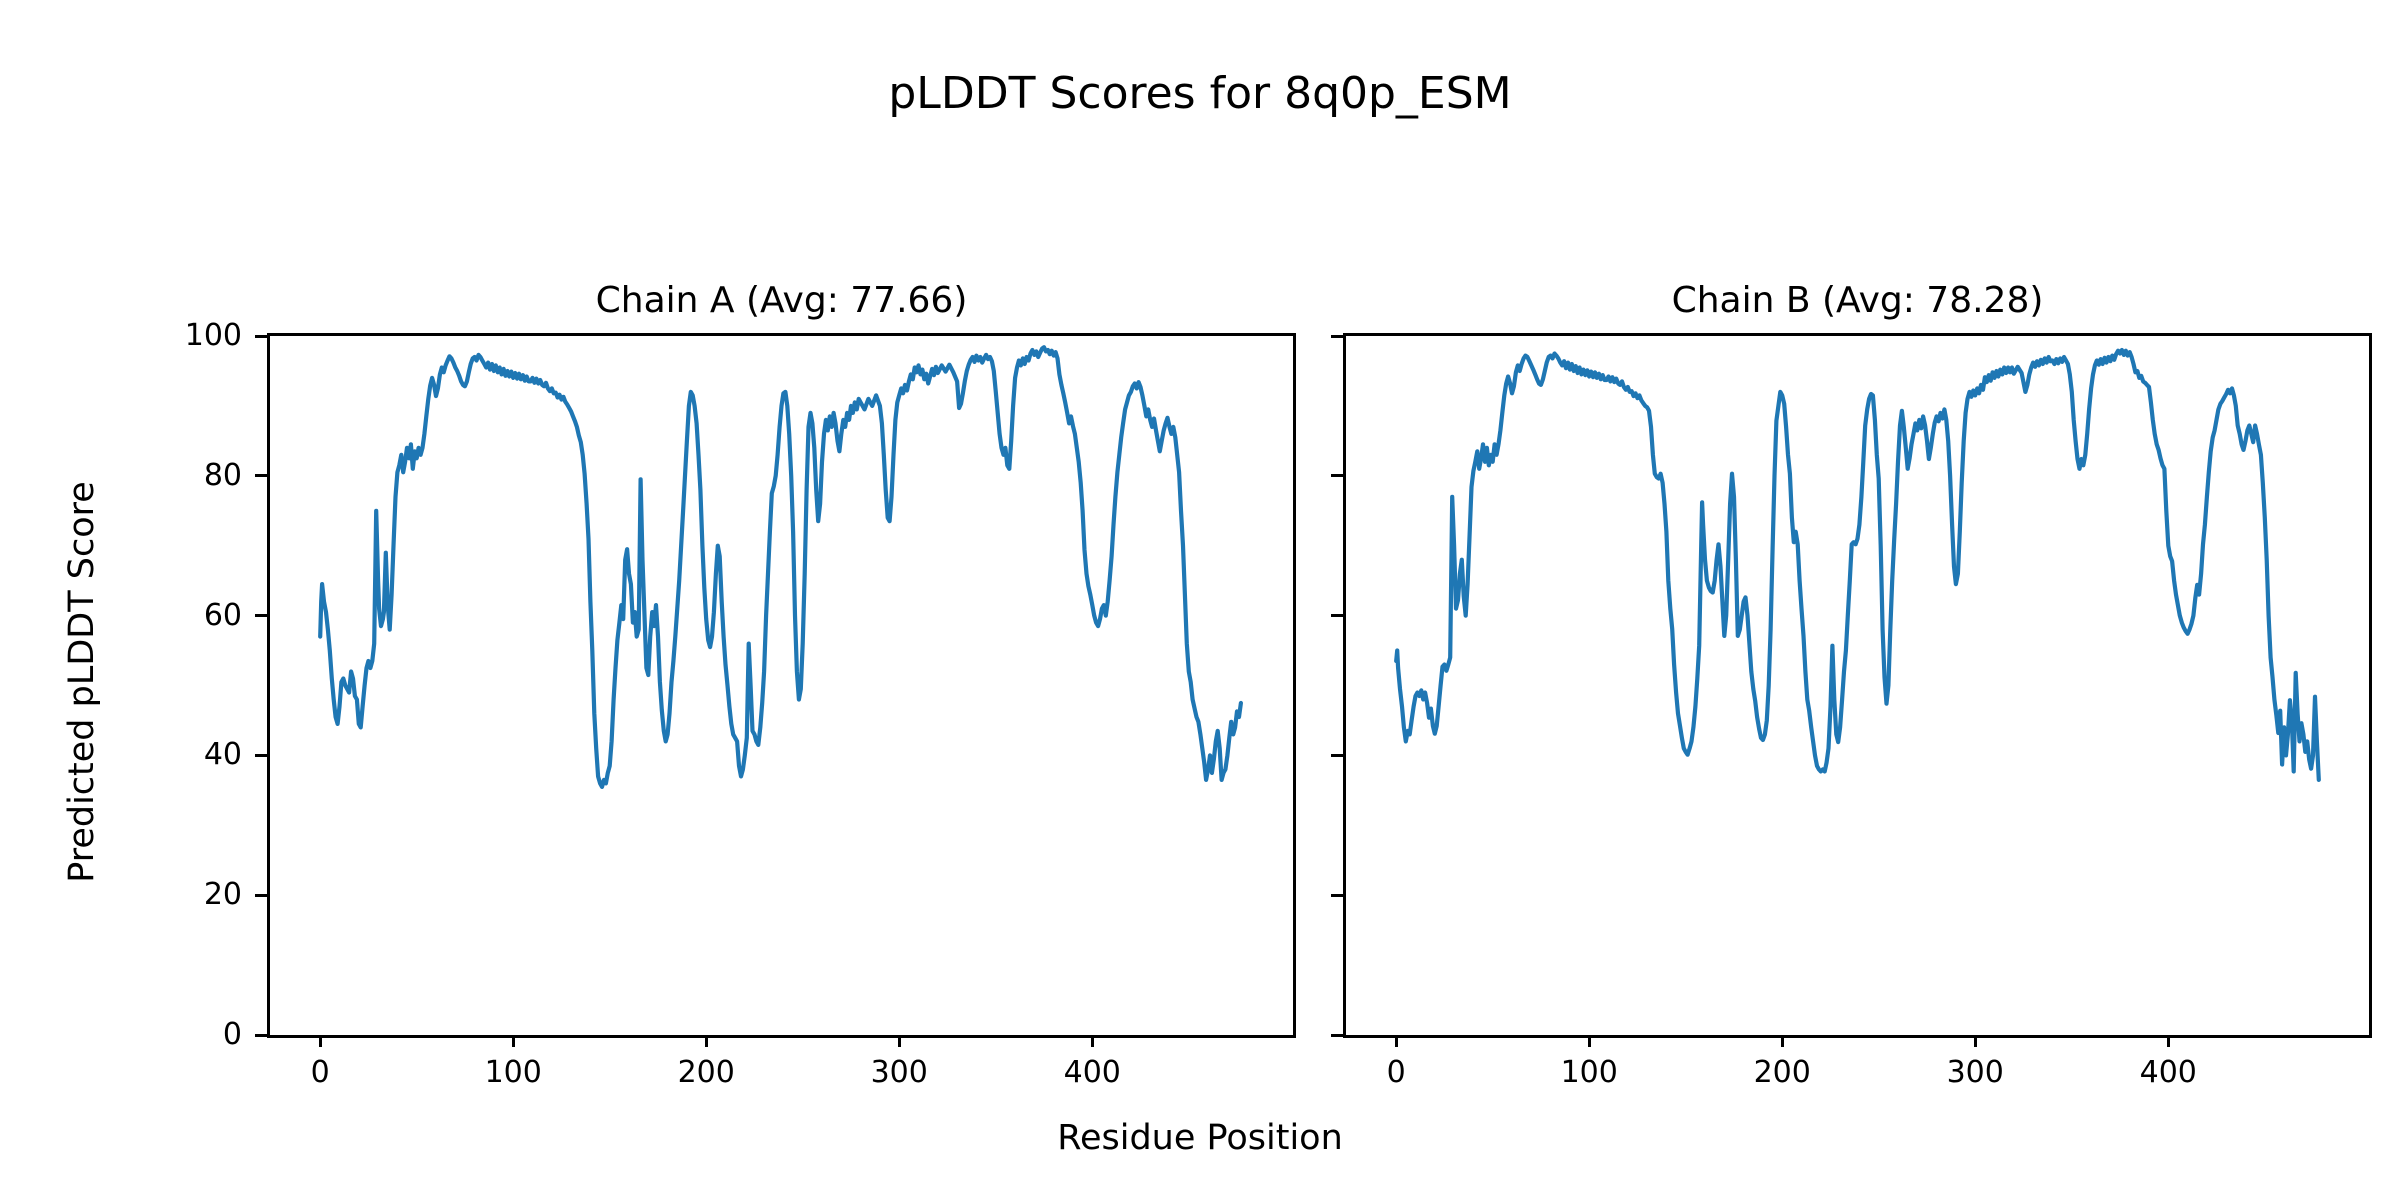  What do you see at coordinates (222, 615) in the screenshot?
I see `y-tick-label: 60` at bounding box center [222, 615].